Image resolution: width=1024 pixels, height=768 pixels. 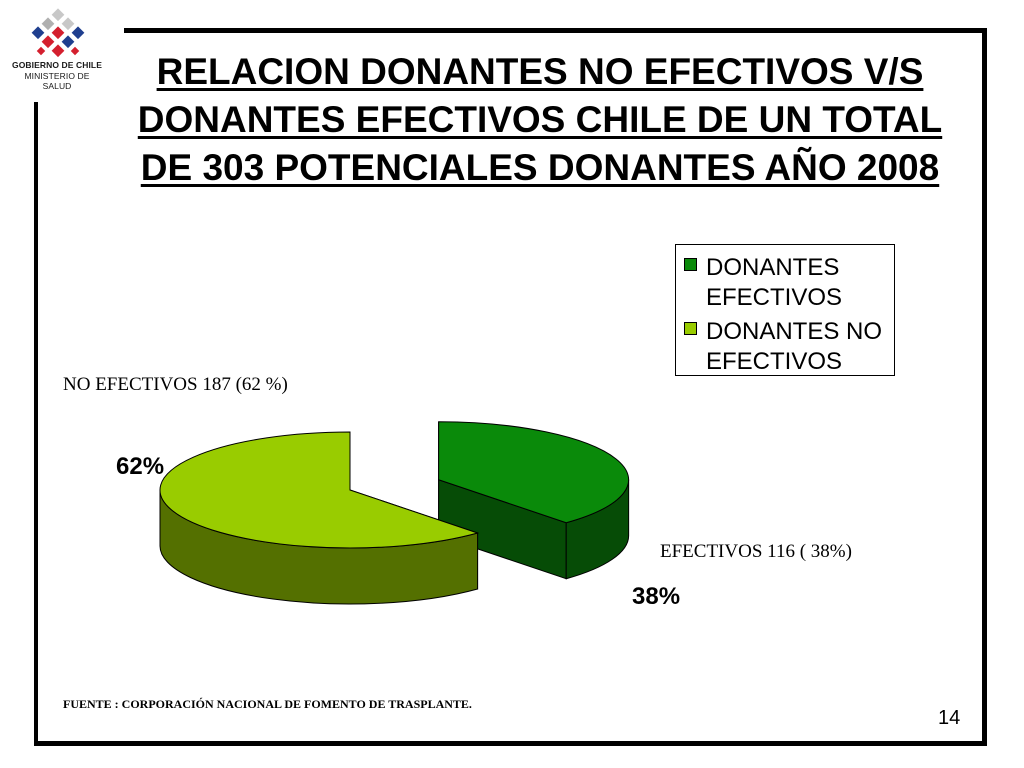 I want to click on pie-label-38: 38%, so click(x=656, y=596).